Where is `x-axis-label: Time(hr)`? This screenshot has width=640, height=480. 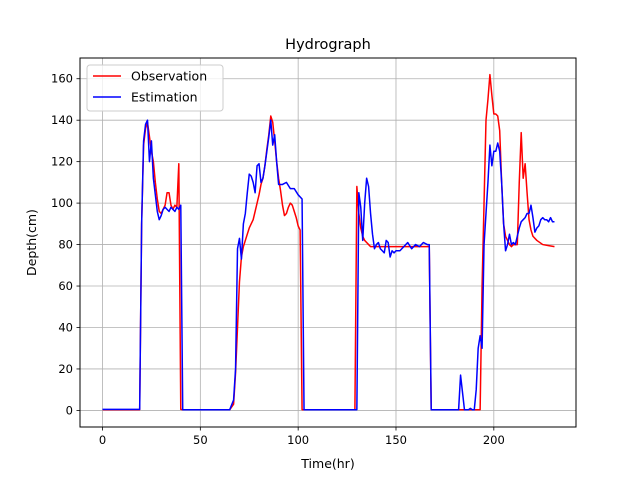 x-axis-label: Time(hr) is located at coordinates (327, 463).